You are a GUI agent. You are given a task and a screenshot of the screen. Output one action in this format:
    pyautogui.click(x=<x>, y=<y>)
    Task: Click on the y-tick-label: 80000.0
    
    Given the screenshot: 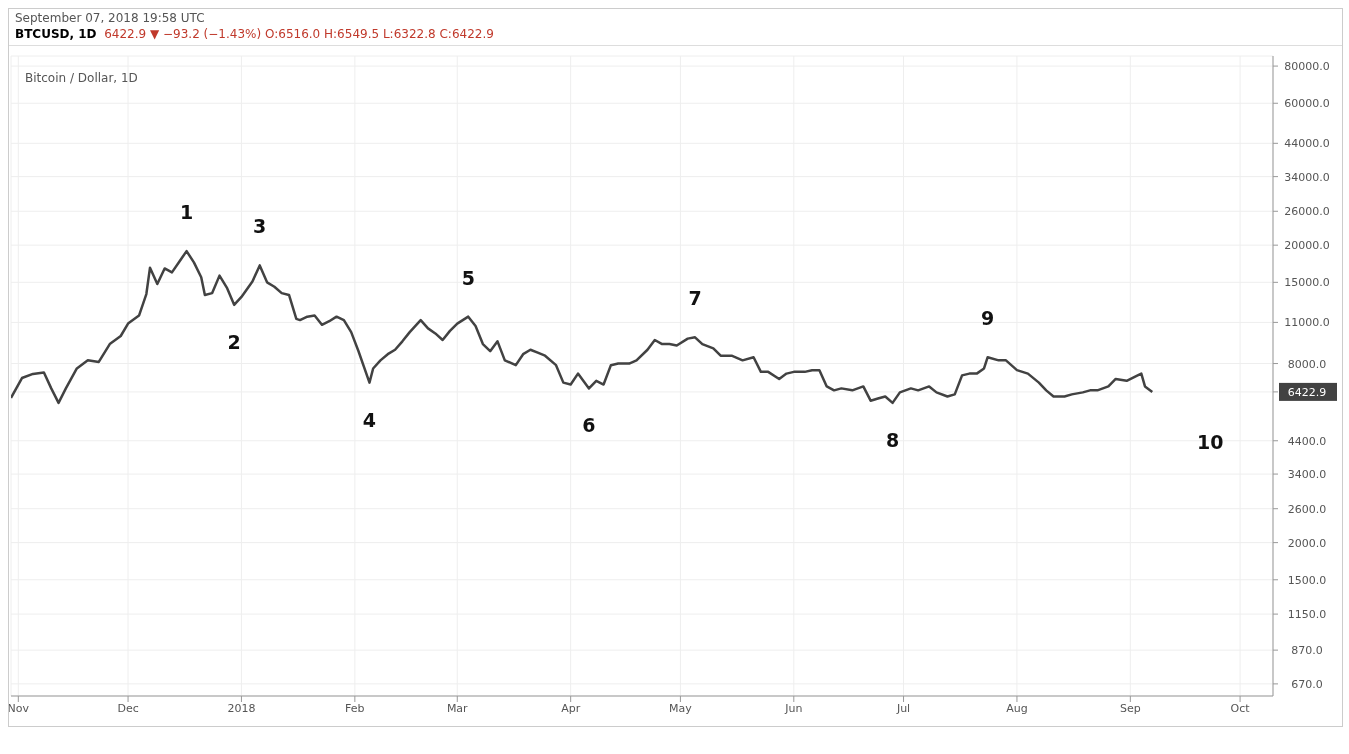 What is the action you would take?
    pyautogui.click(x=1307, y=67)
    